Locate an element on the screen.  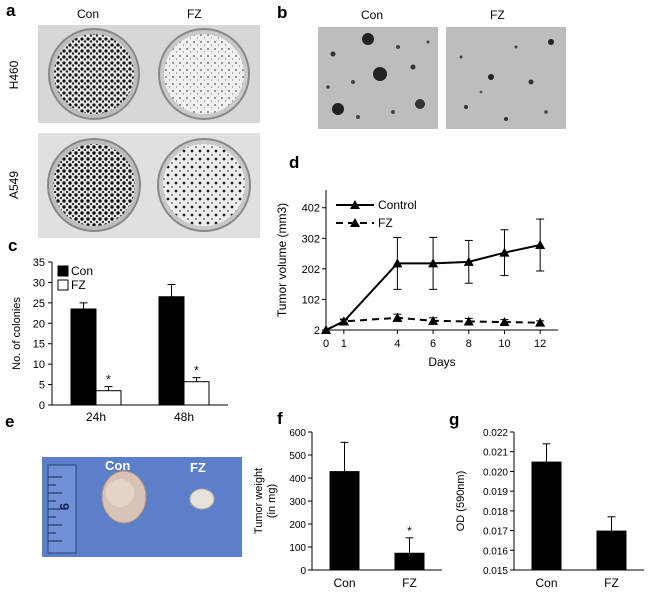
y-tick-label: 0.017 is located at coordinates (495, 532).